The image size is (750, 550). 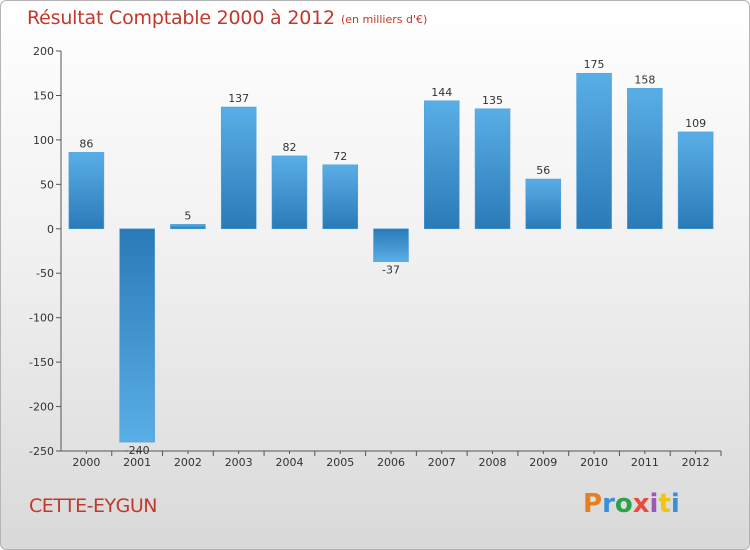 I want to click on data-label: 137, so click(x=238, y=98).